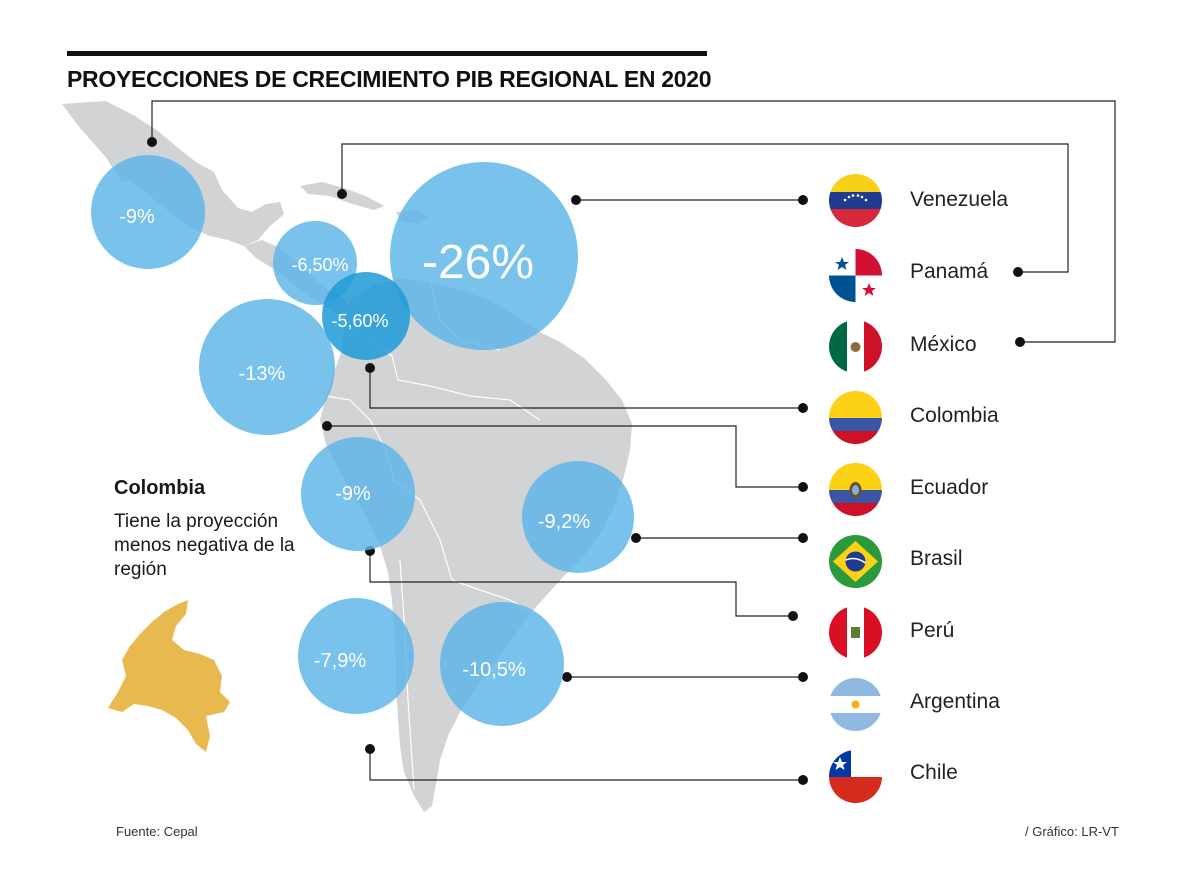 This screenshot has height=892, width=1200. I want to click on value-brazil: -9,2%, so click(564, 522).